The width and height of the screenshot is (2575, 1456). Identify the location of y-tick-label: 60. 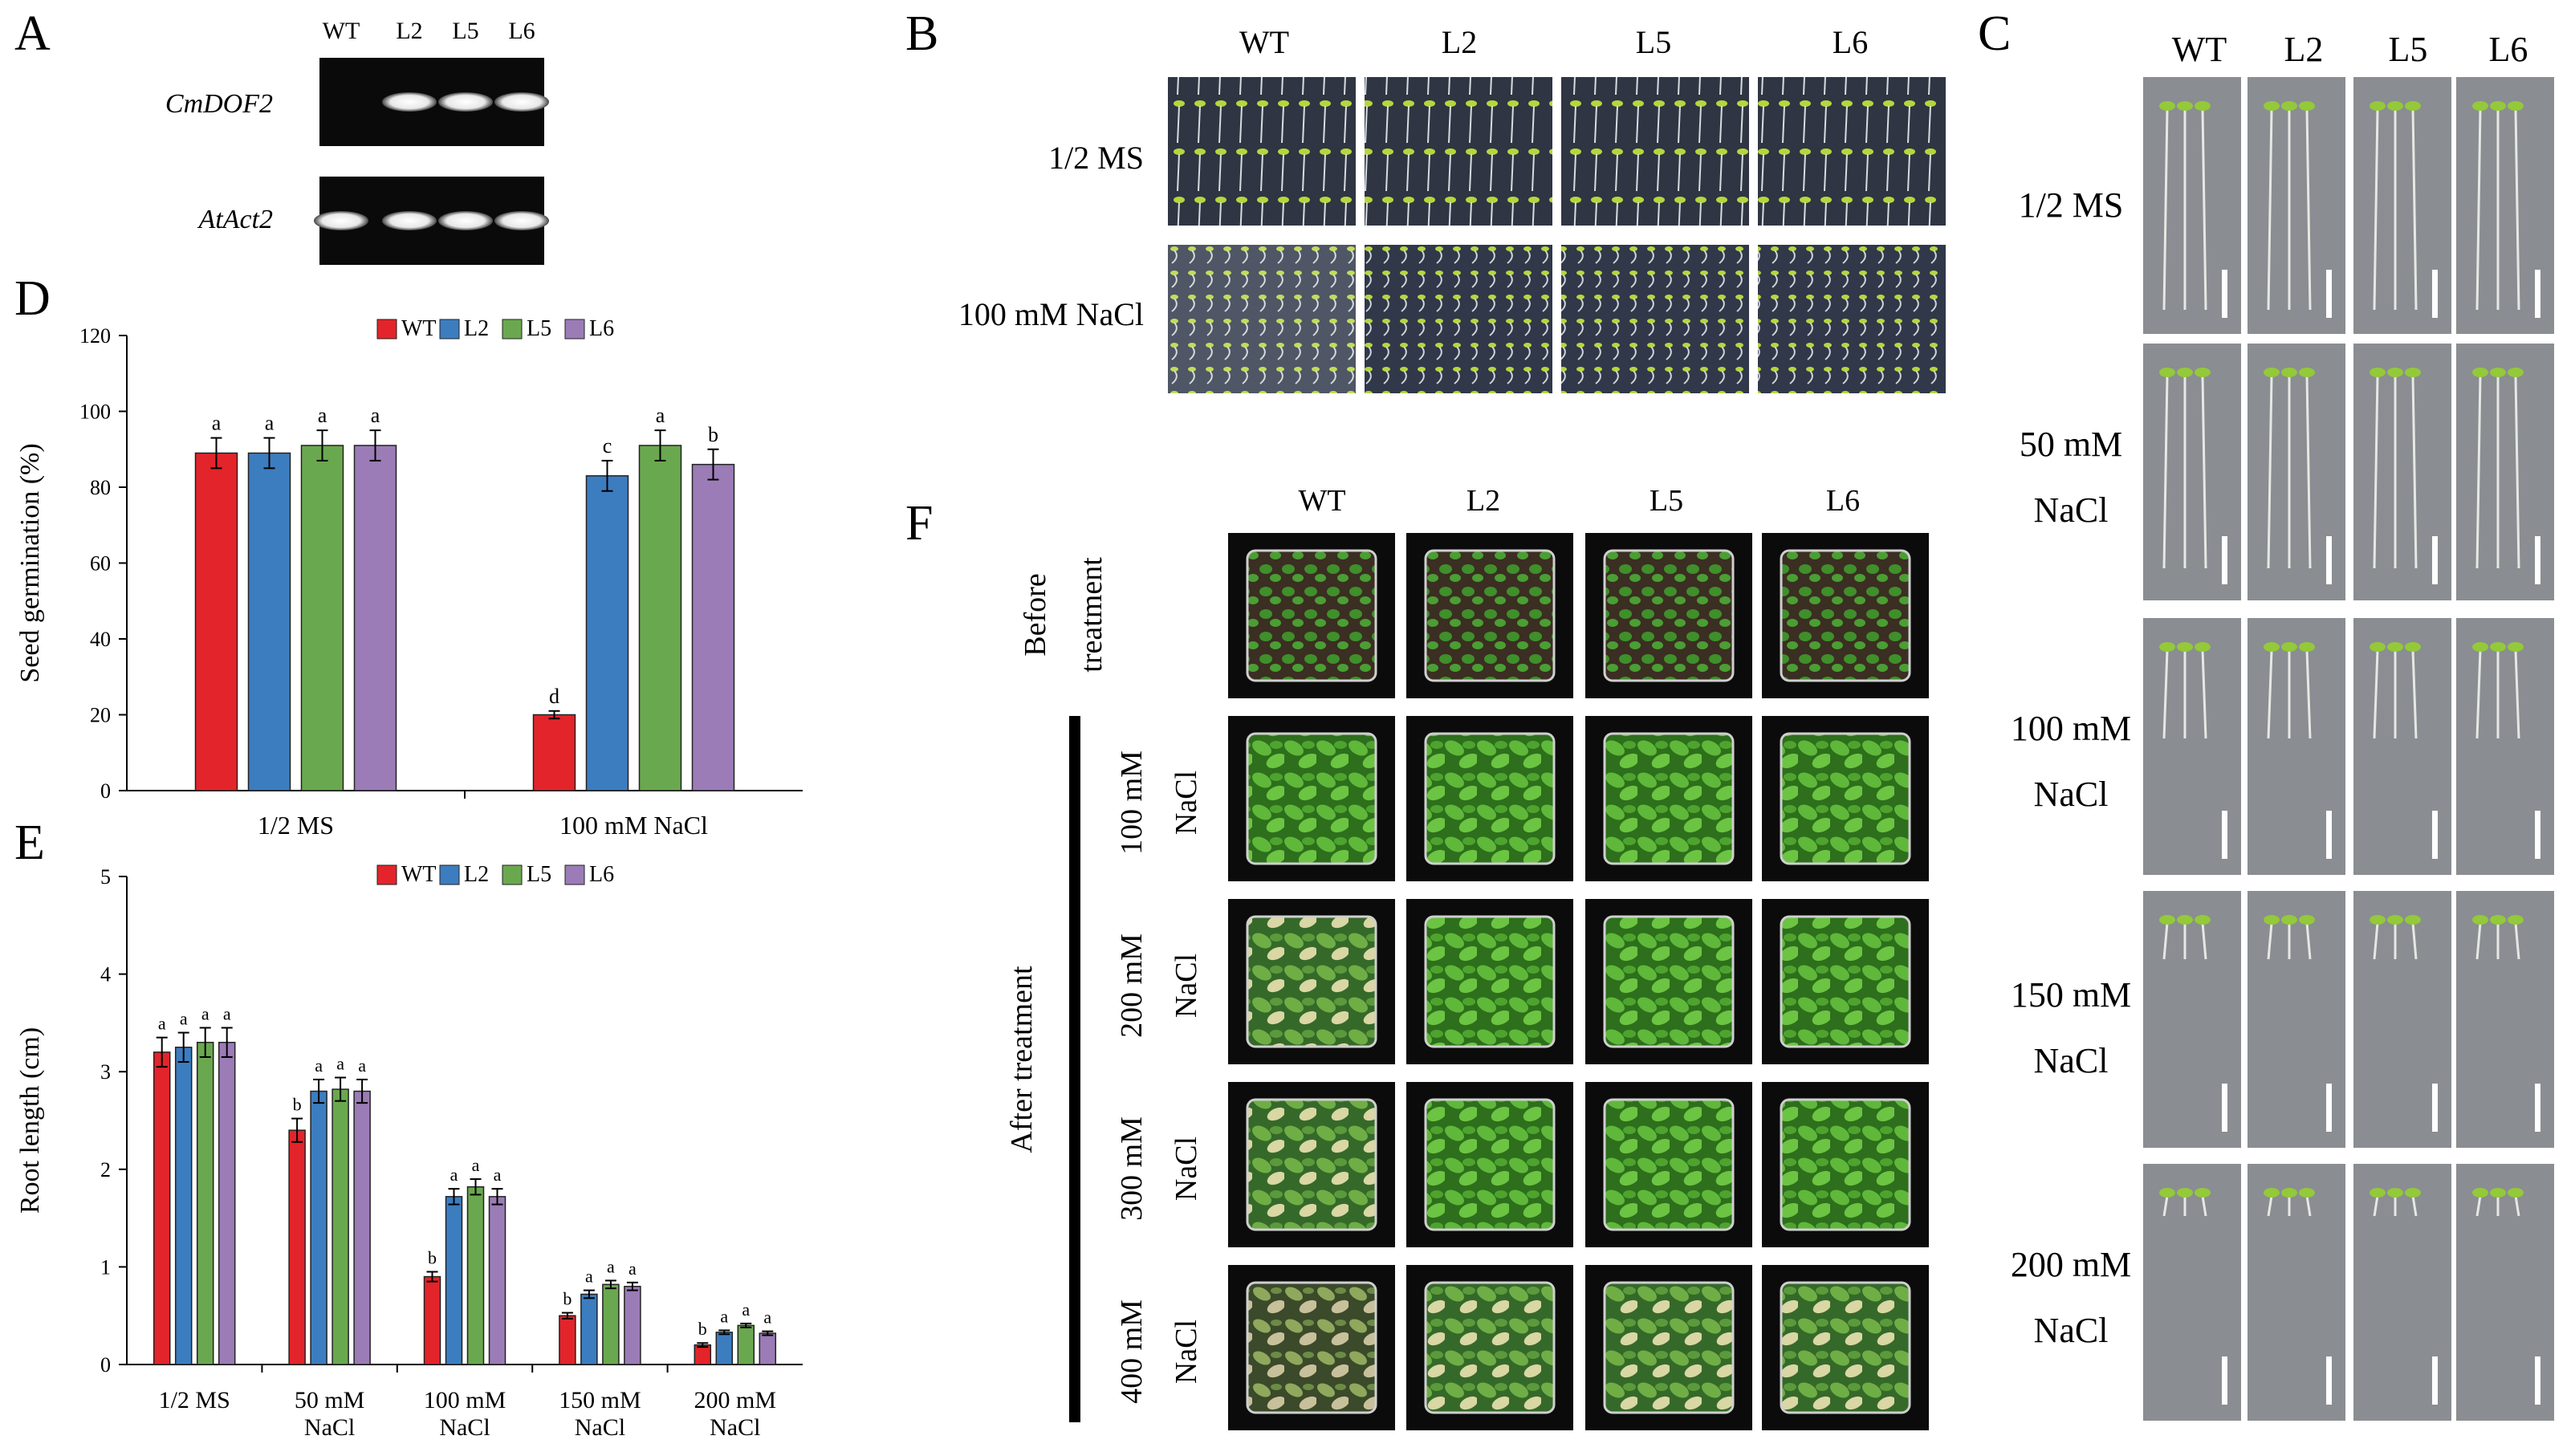
(100, 563).